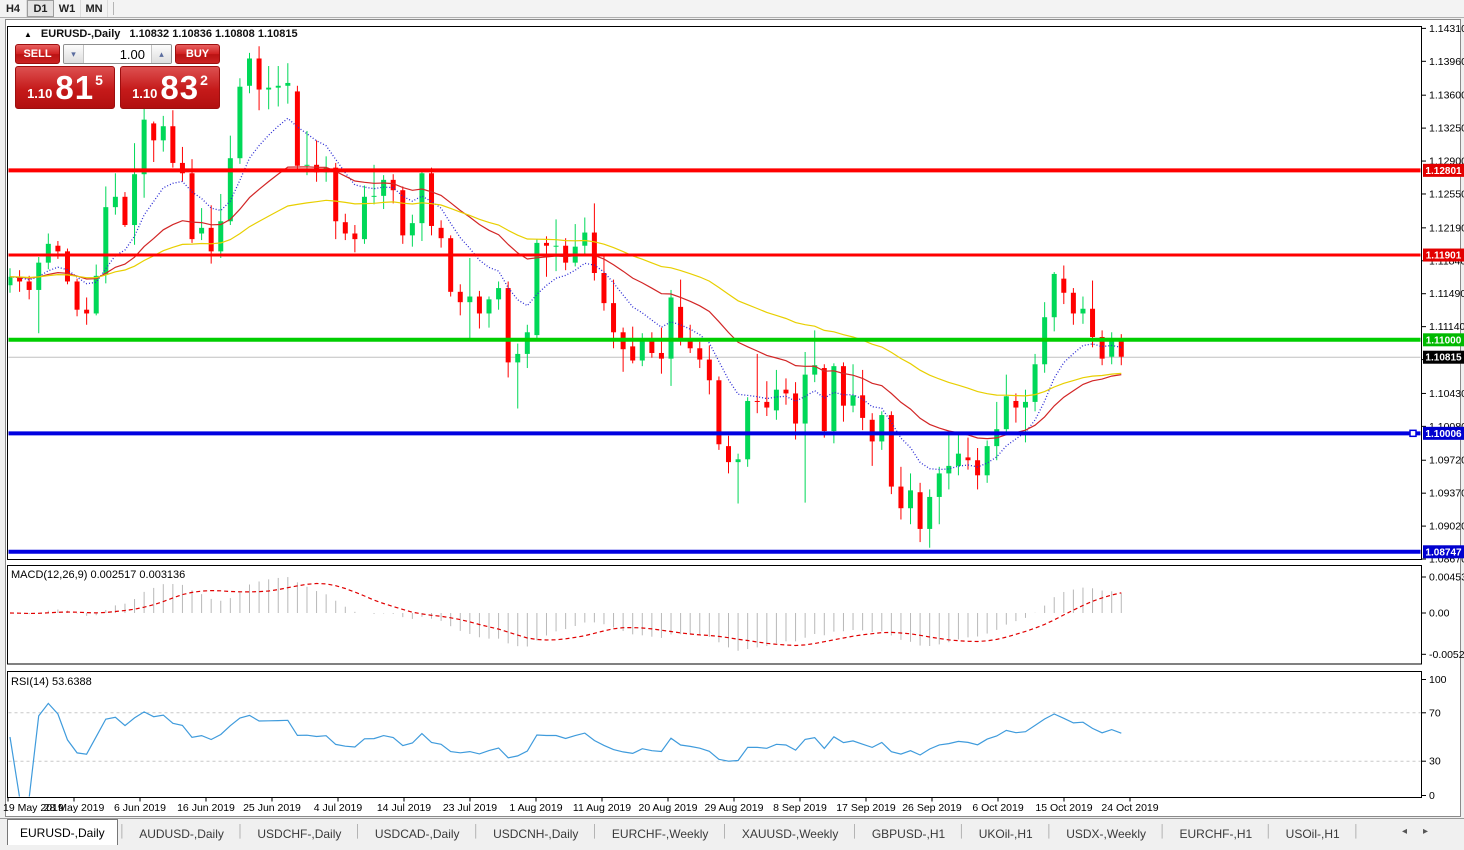 This screenshot has width=1464, height=850. I want to click on price-axis-tick: 1.10430, so click(1446, 394).